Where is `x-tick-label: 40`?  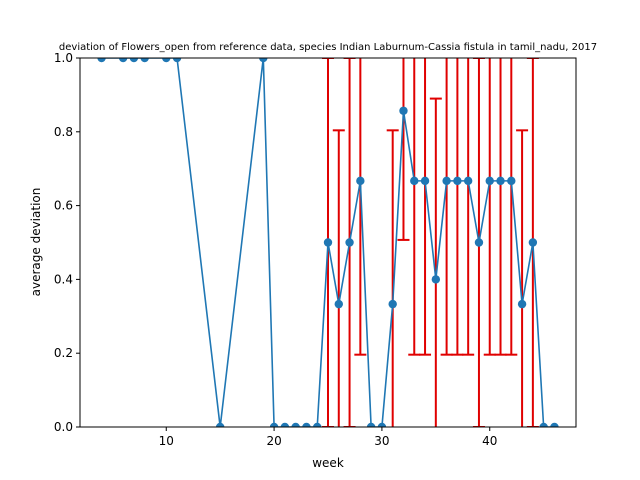
x-tick-label: 40 is located at coordinates (489, 441).